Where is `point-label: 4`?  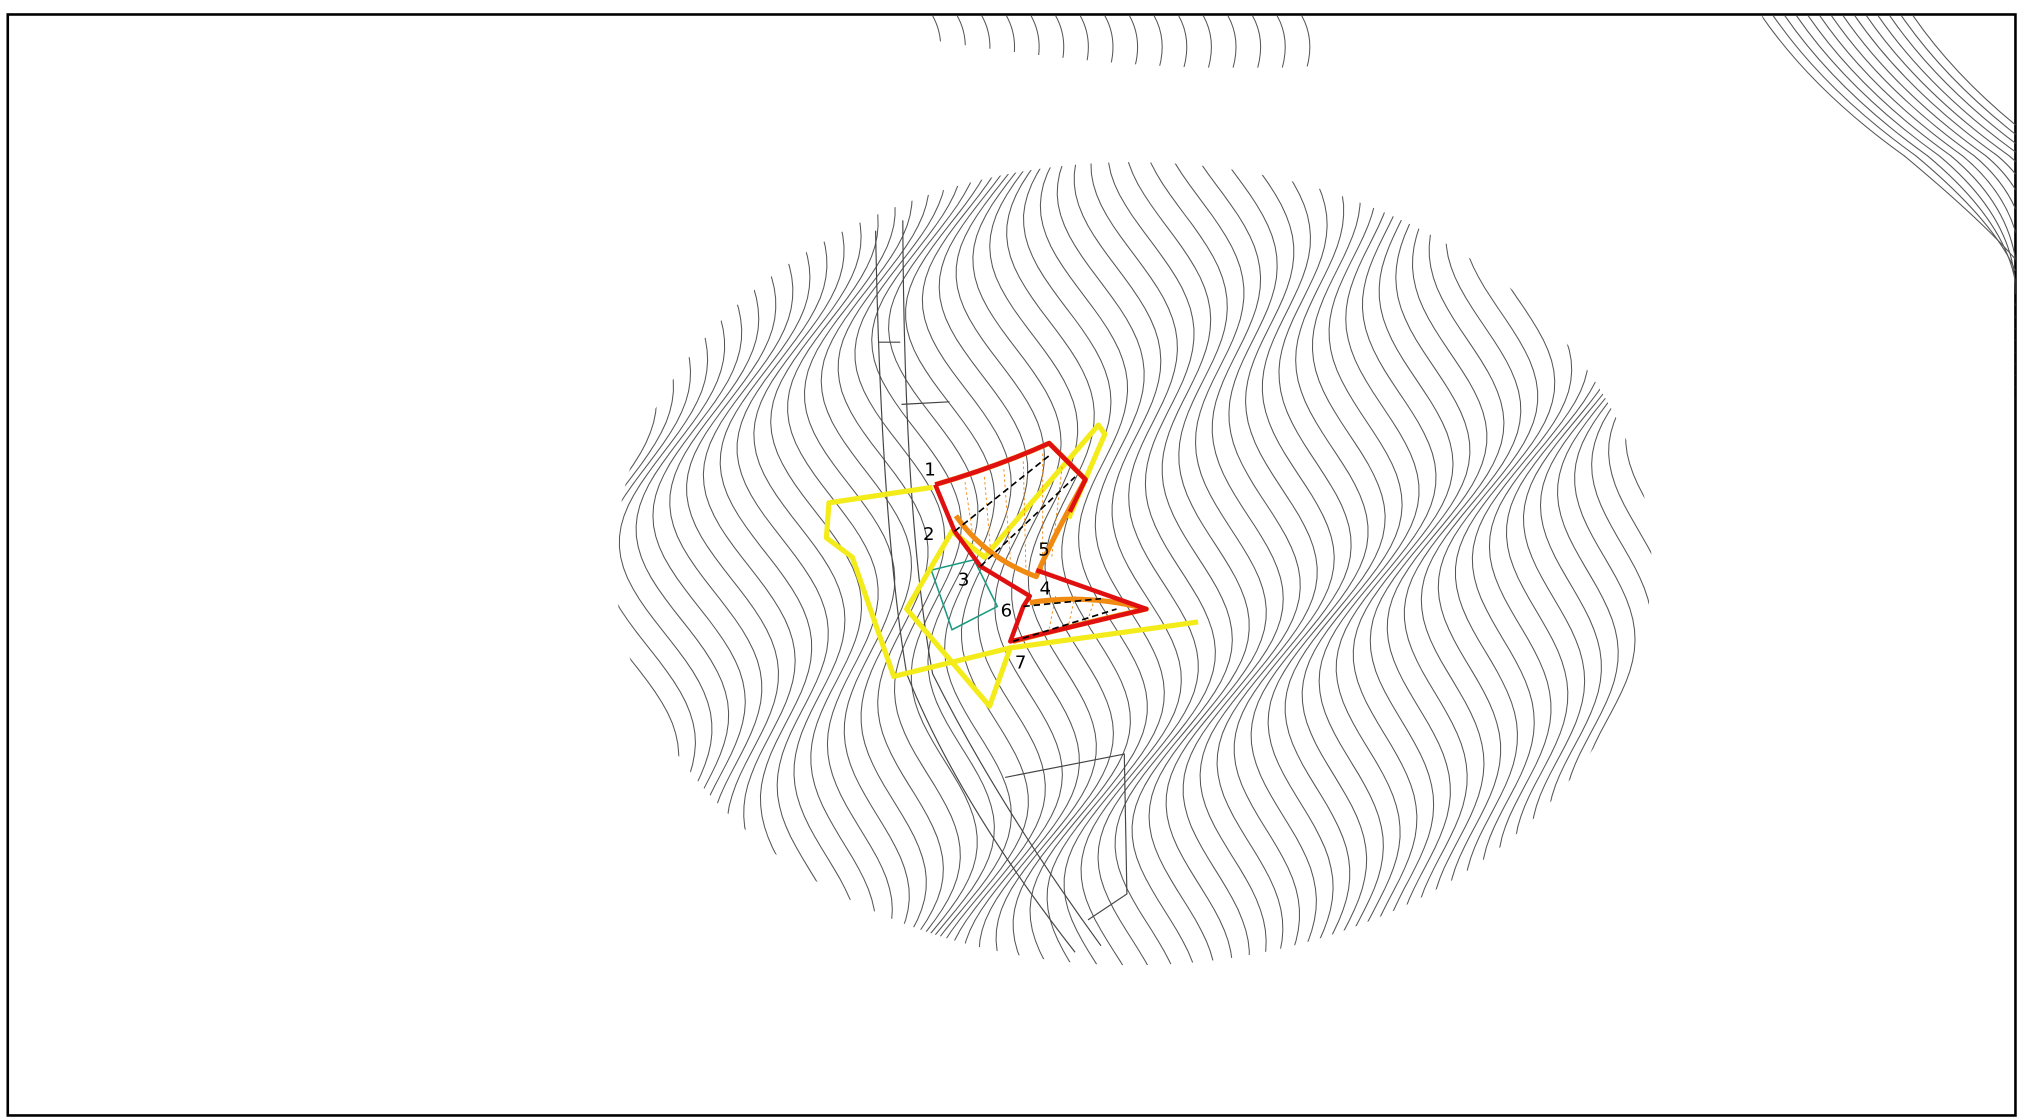 point-label: 4 is located at coordinates (1046, 589).